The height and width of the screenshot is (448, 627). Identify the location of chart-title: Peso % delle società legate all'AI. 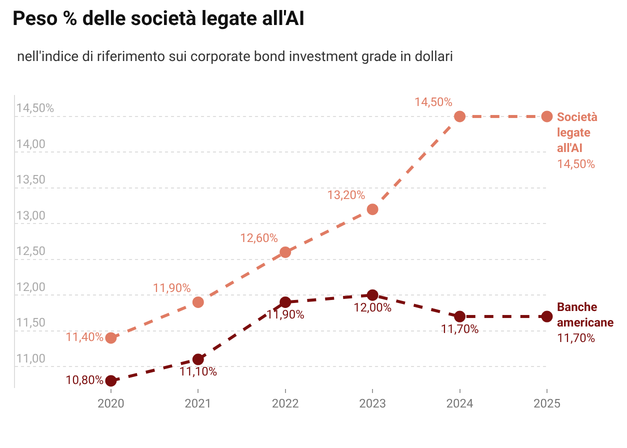
(158, 18).